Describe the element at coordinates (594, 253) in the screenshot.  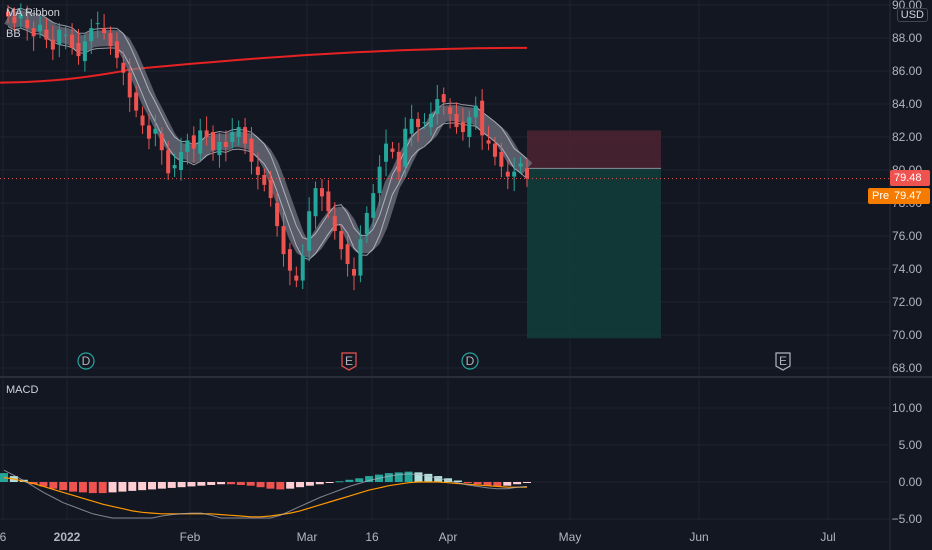
I see `take-profit-zone` at that location.